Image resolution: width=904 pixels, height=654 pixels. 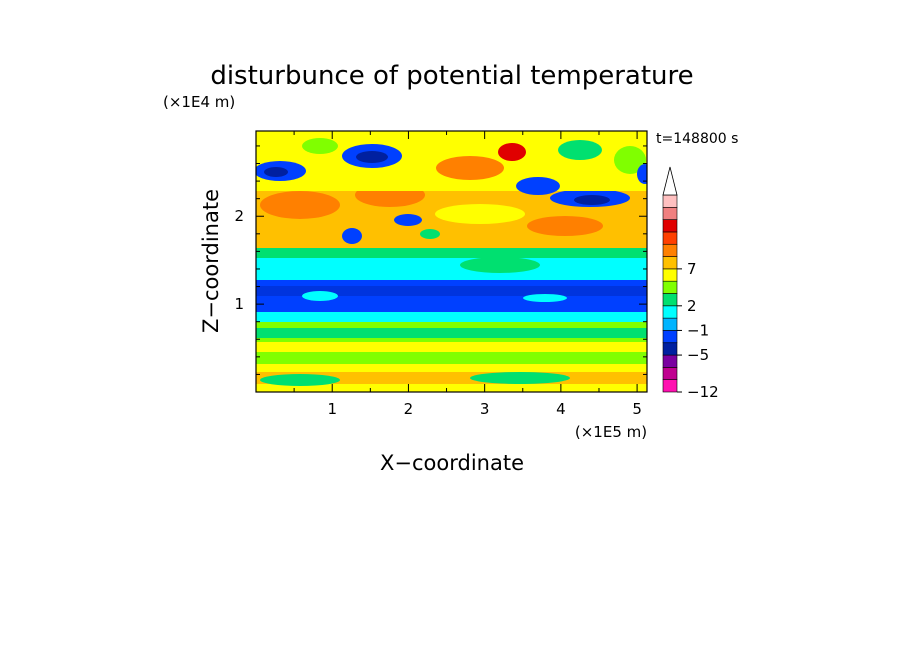 I want to click on colorbar-label: −12, so click(x=703, y=392).